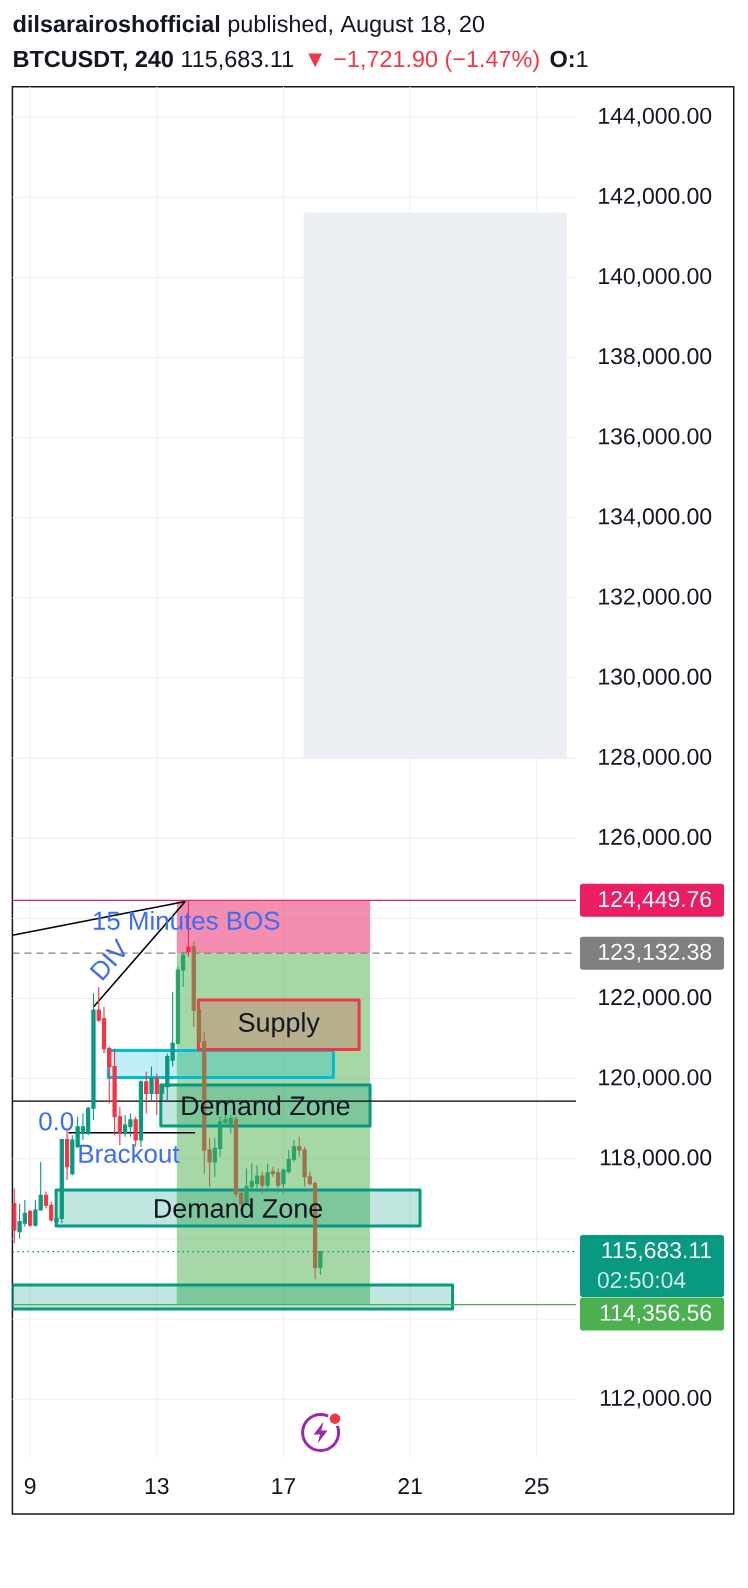 Image resolution: width=748 pixels, height=1588 pixels. What do you see at coordinates (30, 1486) in the screenshot?
I see `x-tick-label: 9` at bounding box center [30, 1486].